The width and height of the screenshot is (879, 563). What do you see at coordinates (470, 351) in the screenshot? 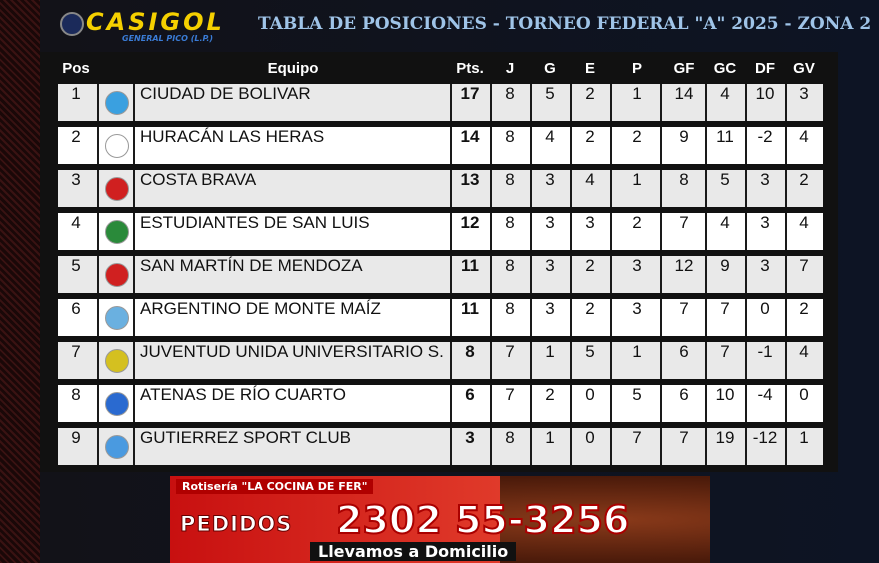
I see `points: 8` at bounding box center [470, 351].